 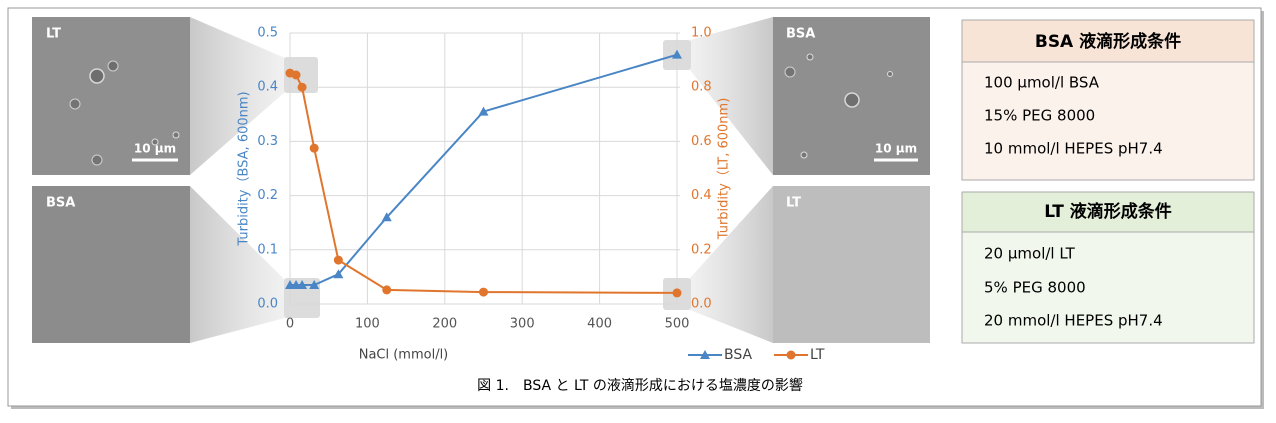 What do you see at coordinates (1108, 41) in the screenshot?
I see `condition-title: BSA 液滴形成条件` at bounding box center [1108, 41].